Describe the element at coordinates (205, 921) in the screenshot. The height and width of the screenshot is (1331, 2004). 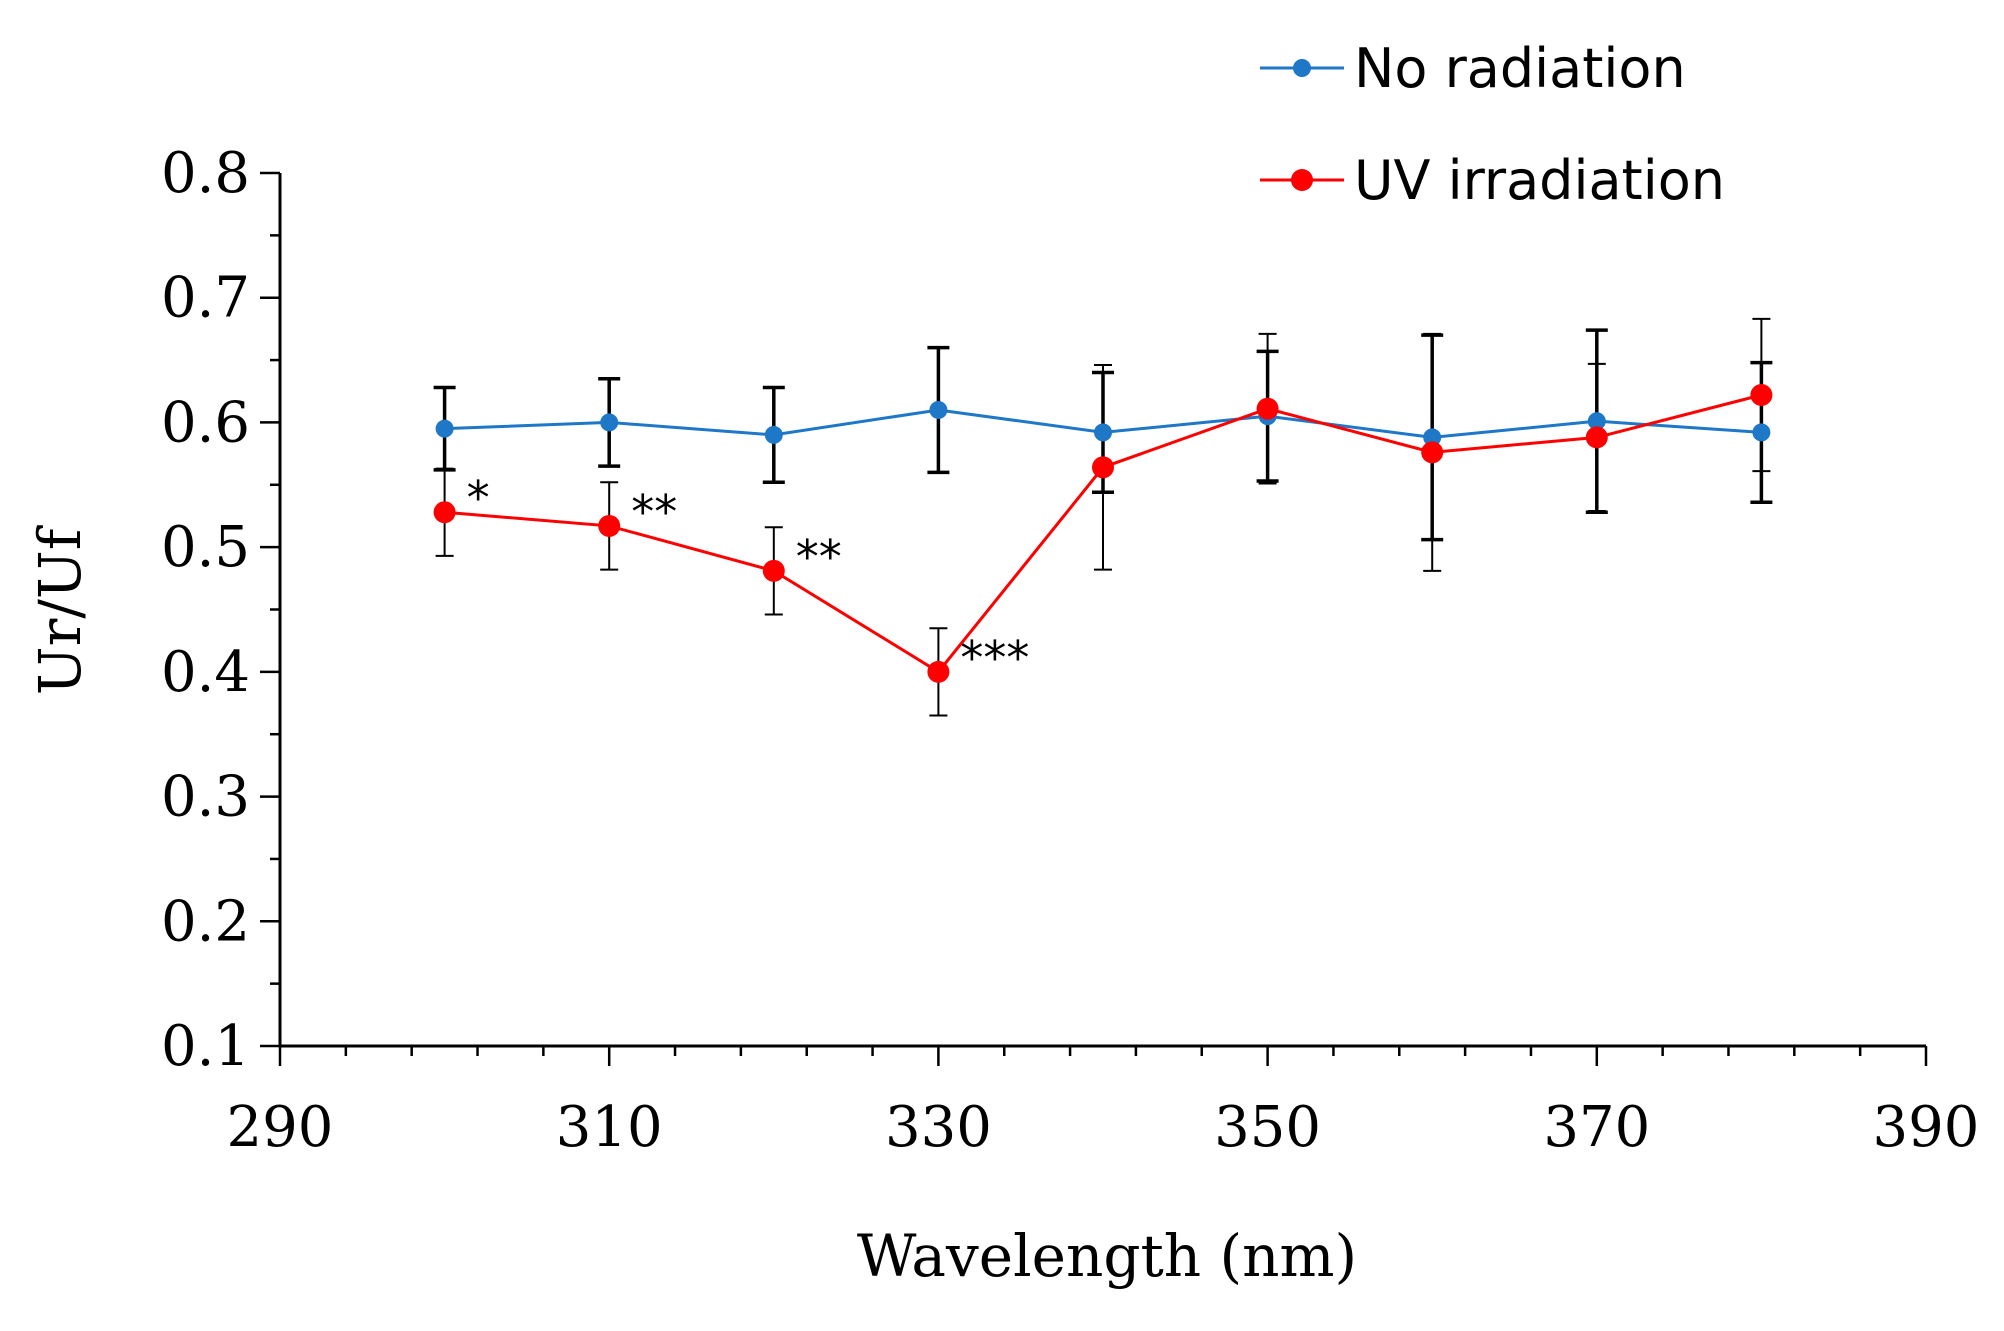
I see `y-tick-label: 0.2` at that location.